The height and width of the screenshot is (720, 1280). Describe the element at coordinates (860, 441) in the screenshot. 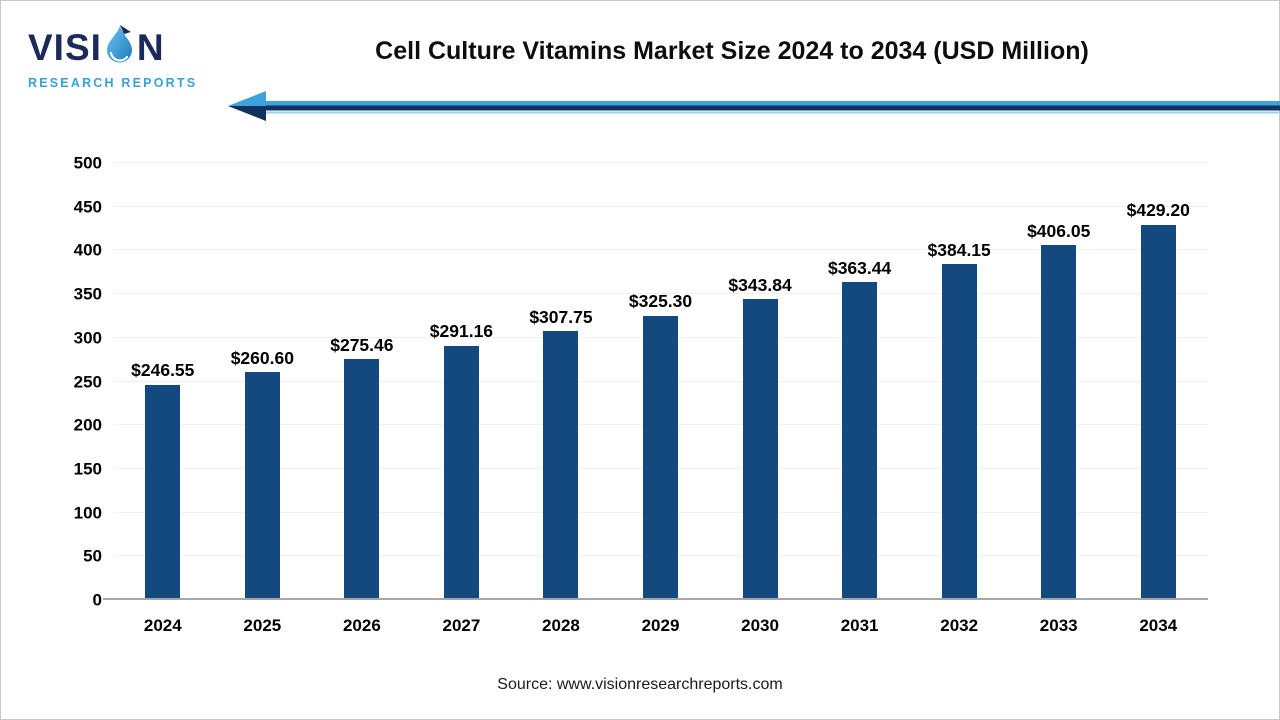

I see `bar-2031` at that location.